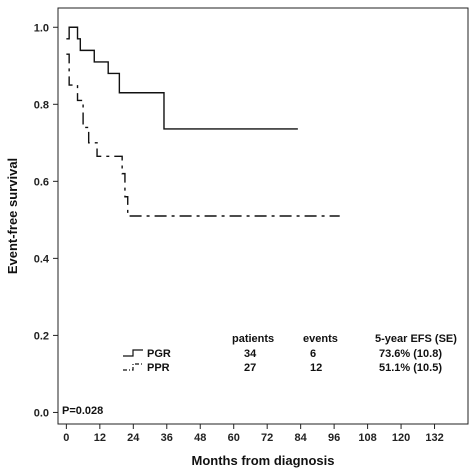 This screenshot has height=472, width=472. Describe the element at coordinates (41, 105) in the screenshot. I see `y-tick-label: 0.8` at that location.